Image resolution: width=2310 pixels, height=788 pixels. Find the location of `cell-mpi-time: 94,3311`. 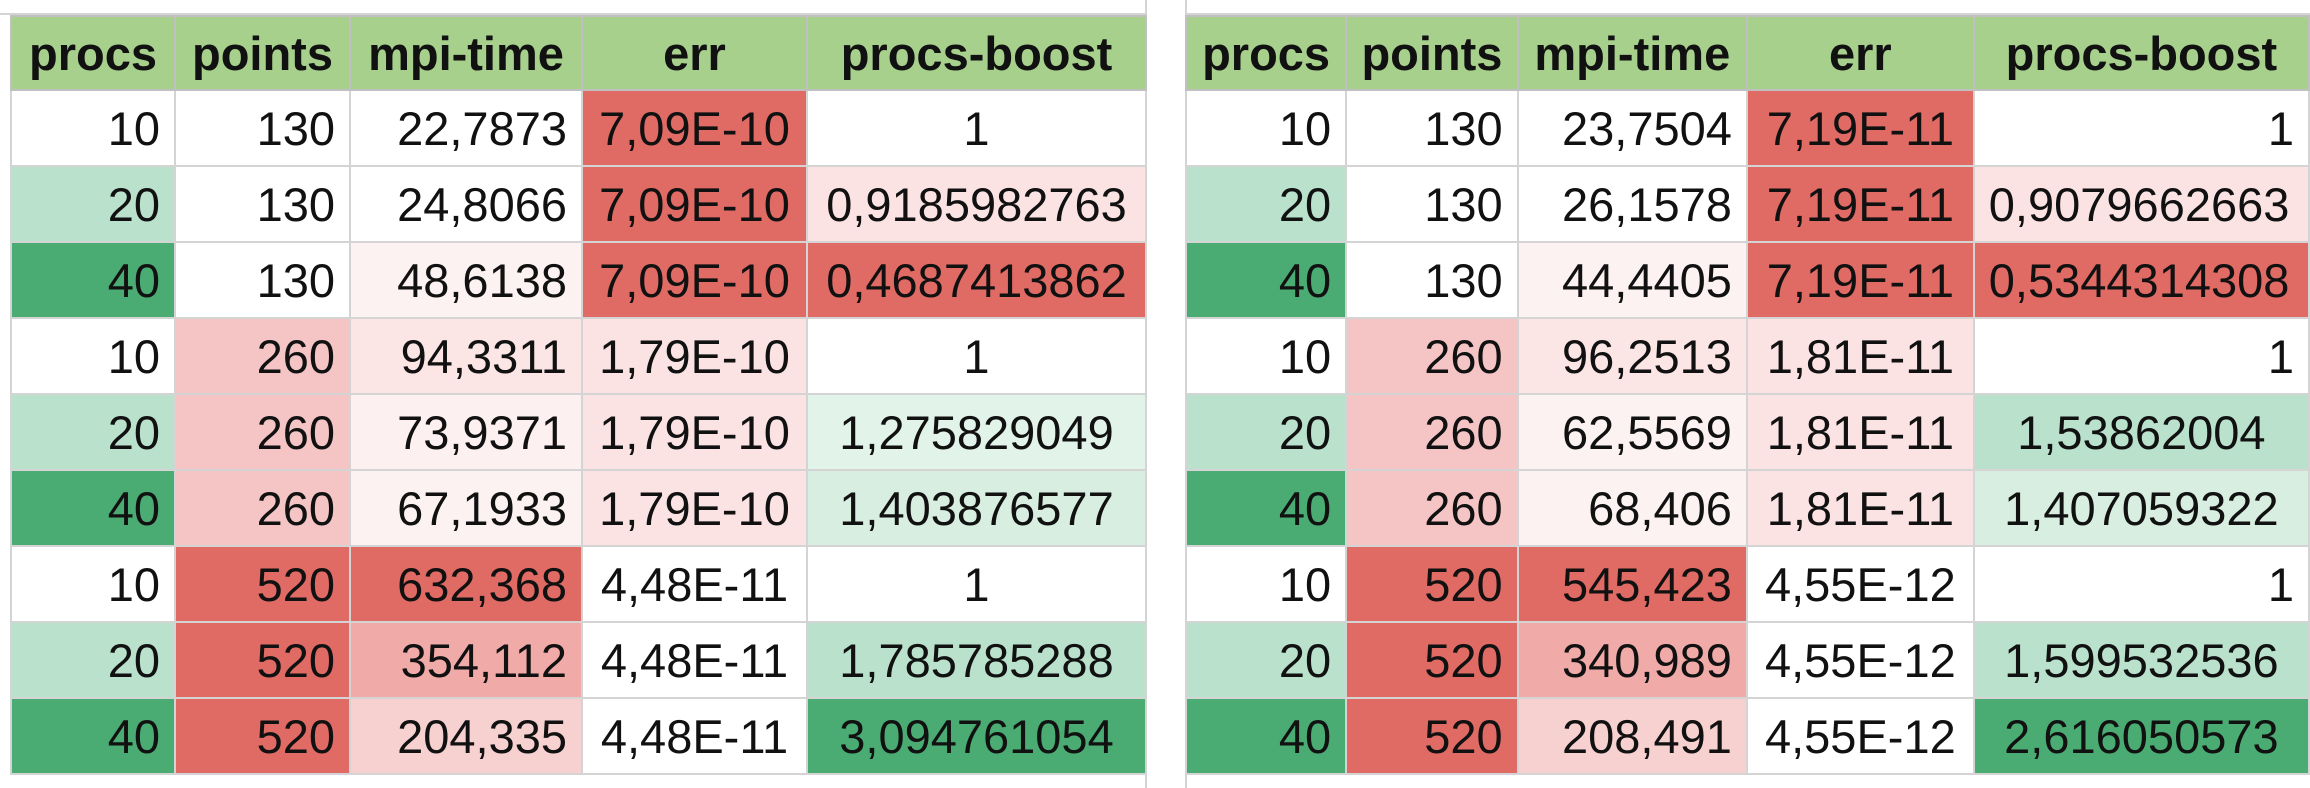

cell-mpi-time: 94,3311 is located at coordinates (466, 356).